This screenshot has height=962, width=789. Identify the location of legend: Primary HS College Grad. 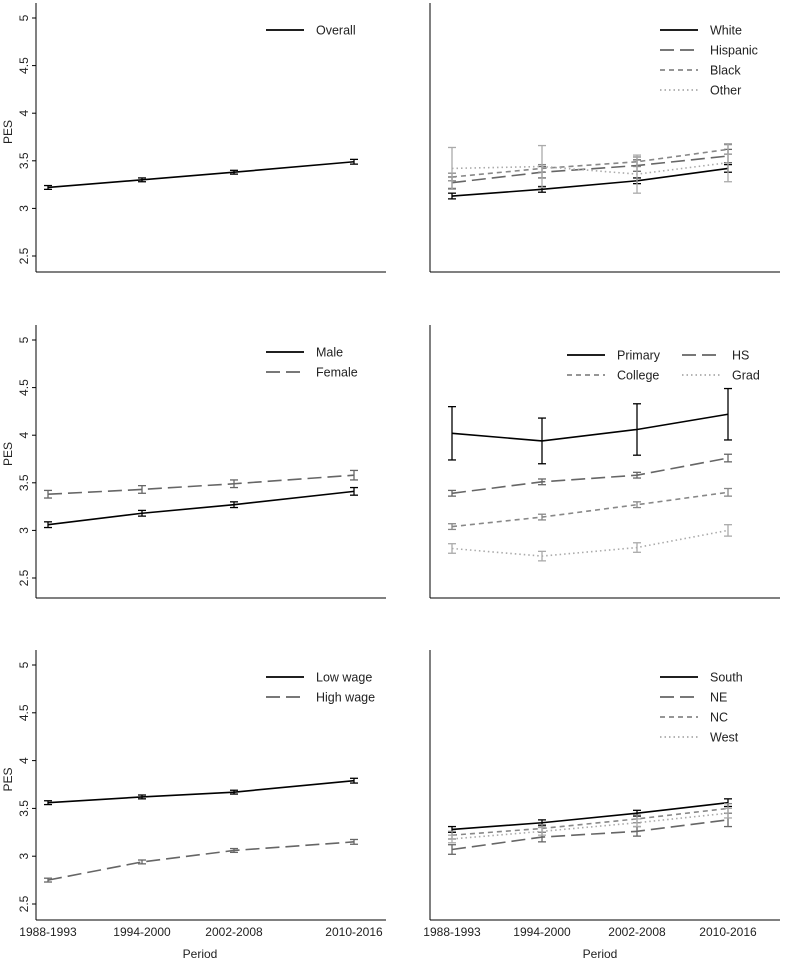
(663, 366).